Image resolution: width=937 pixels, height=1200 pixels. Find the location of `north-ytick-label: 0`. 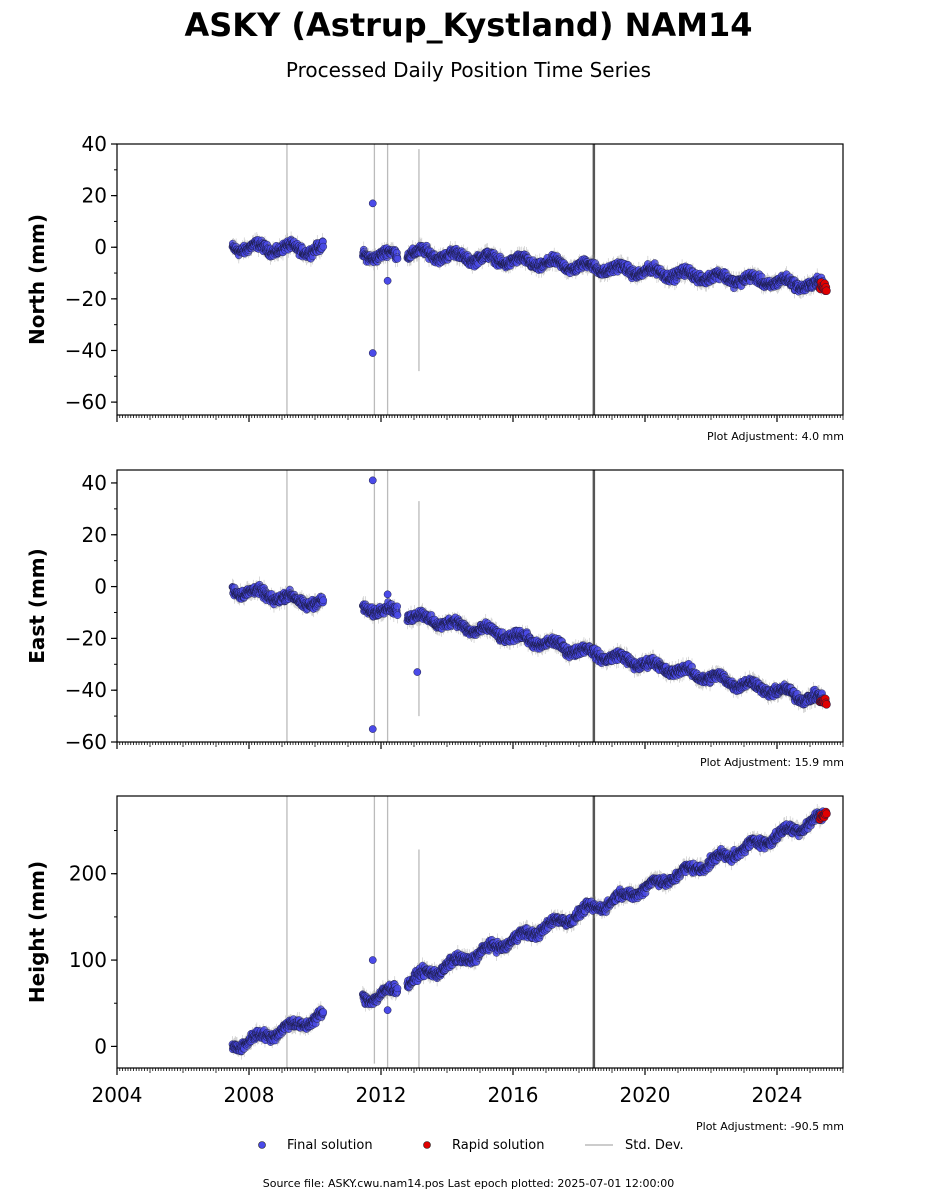

north-ytick-label: 0 is located at coordinates (100, 247).